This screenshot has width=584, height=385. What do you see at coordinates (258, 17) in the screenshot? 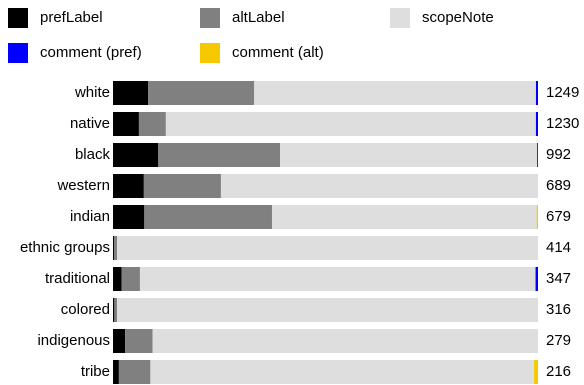
I see `legend-label: altLabel` at bounding box center [258, 17].